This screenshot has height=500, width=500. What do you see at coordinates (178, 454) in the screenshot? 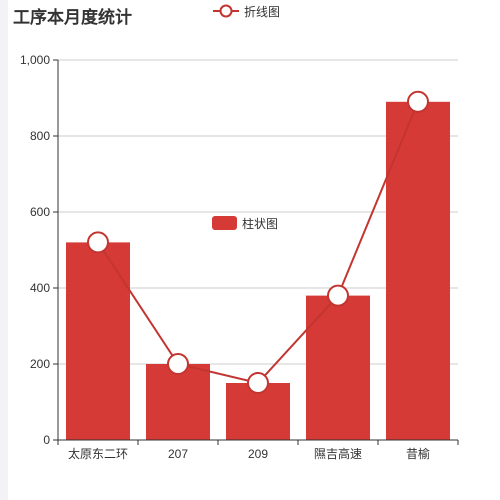
I see `x-tick-label: 207` at bounding box center [178, 454].